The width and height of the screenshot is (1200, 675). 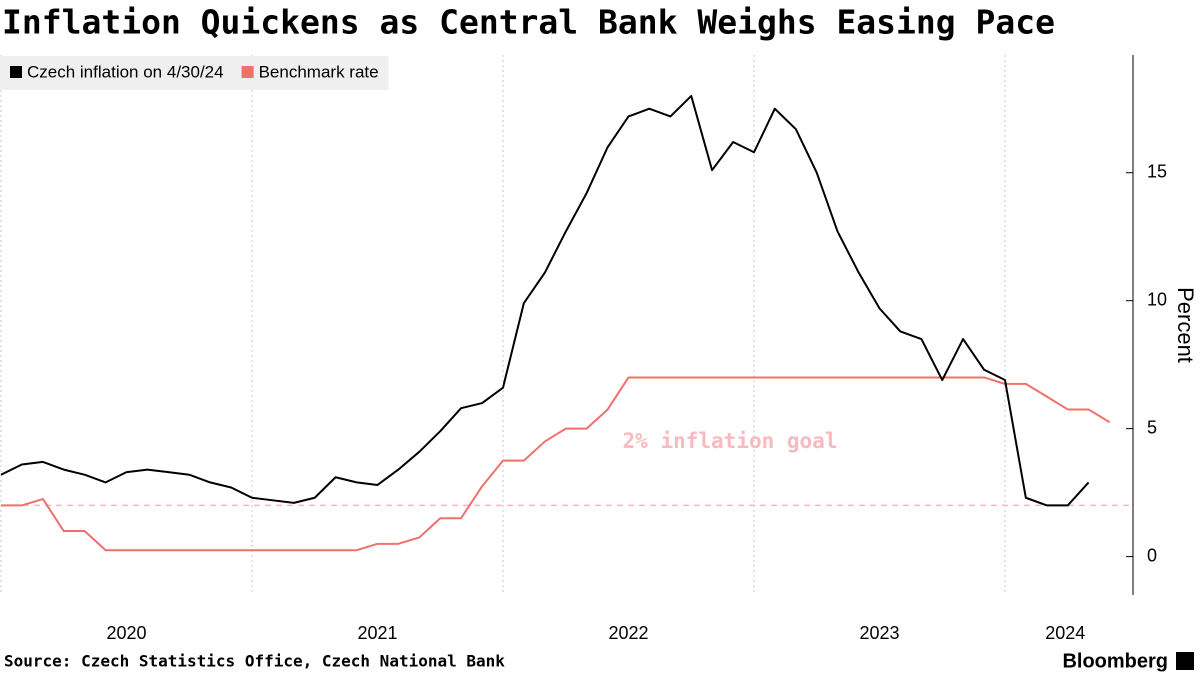 I want to click on legend-label: Benchmark rate, so click(x=319, y=71).